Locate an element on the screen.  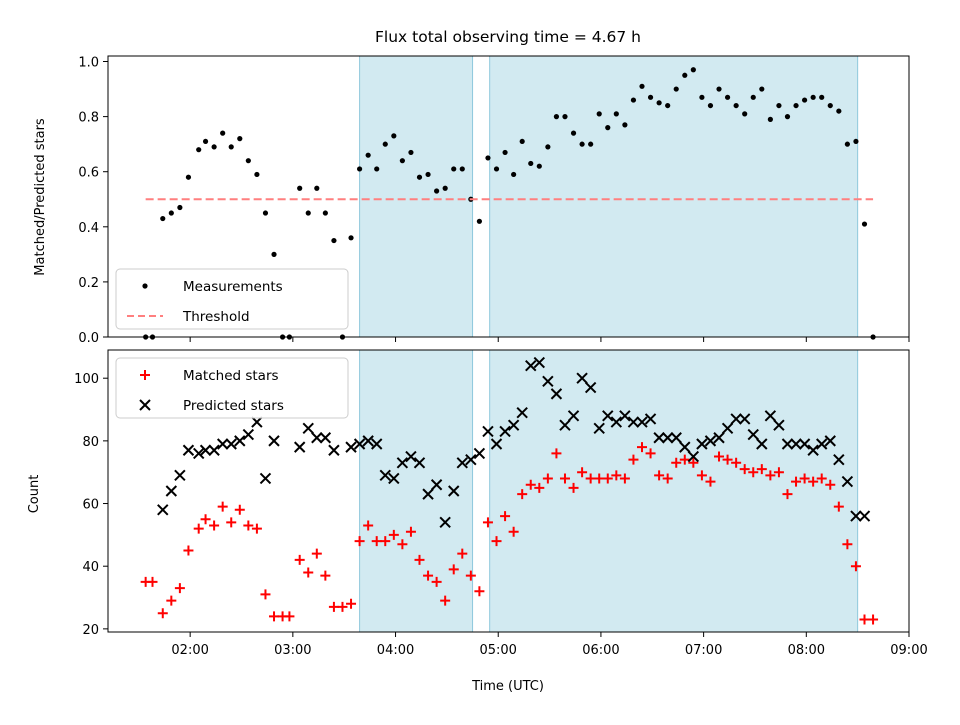
legend-box is located at coordinates (232, 299).